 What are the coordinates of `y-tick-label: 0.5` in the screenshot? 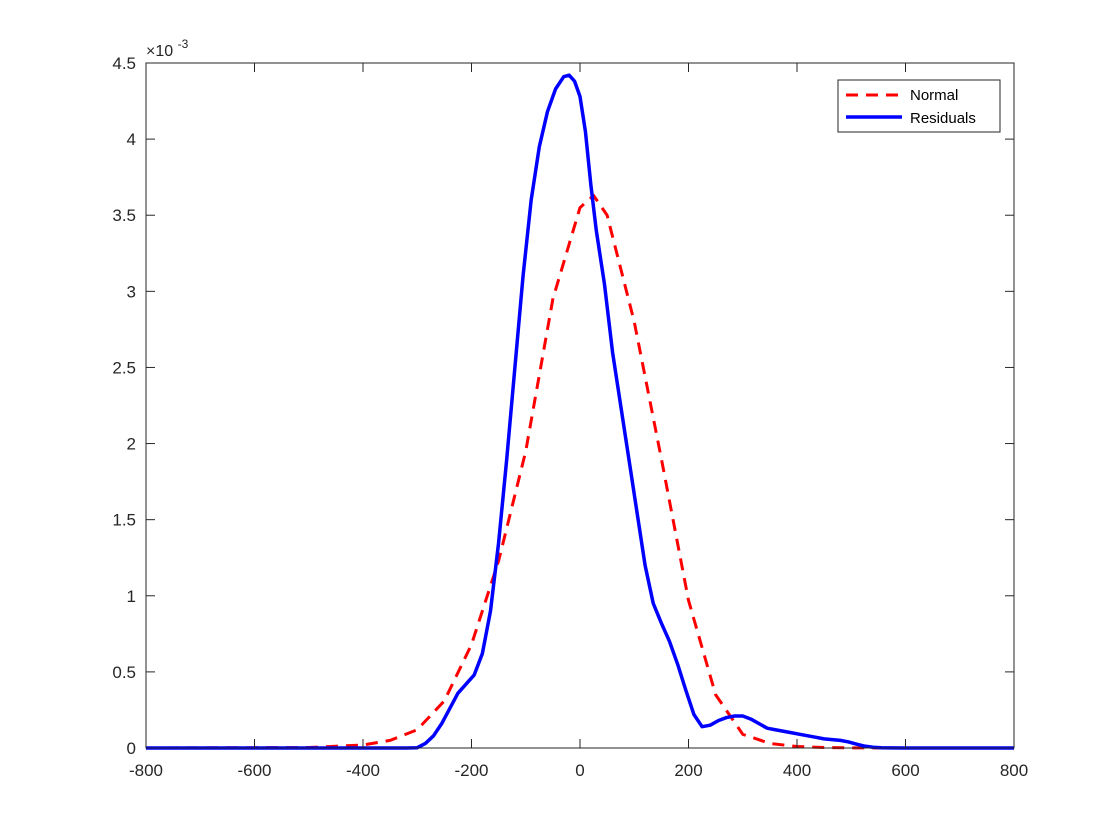 It's located at (124, 672).